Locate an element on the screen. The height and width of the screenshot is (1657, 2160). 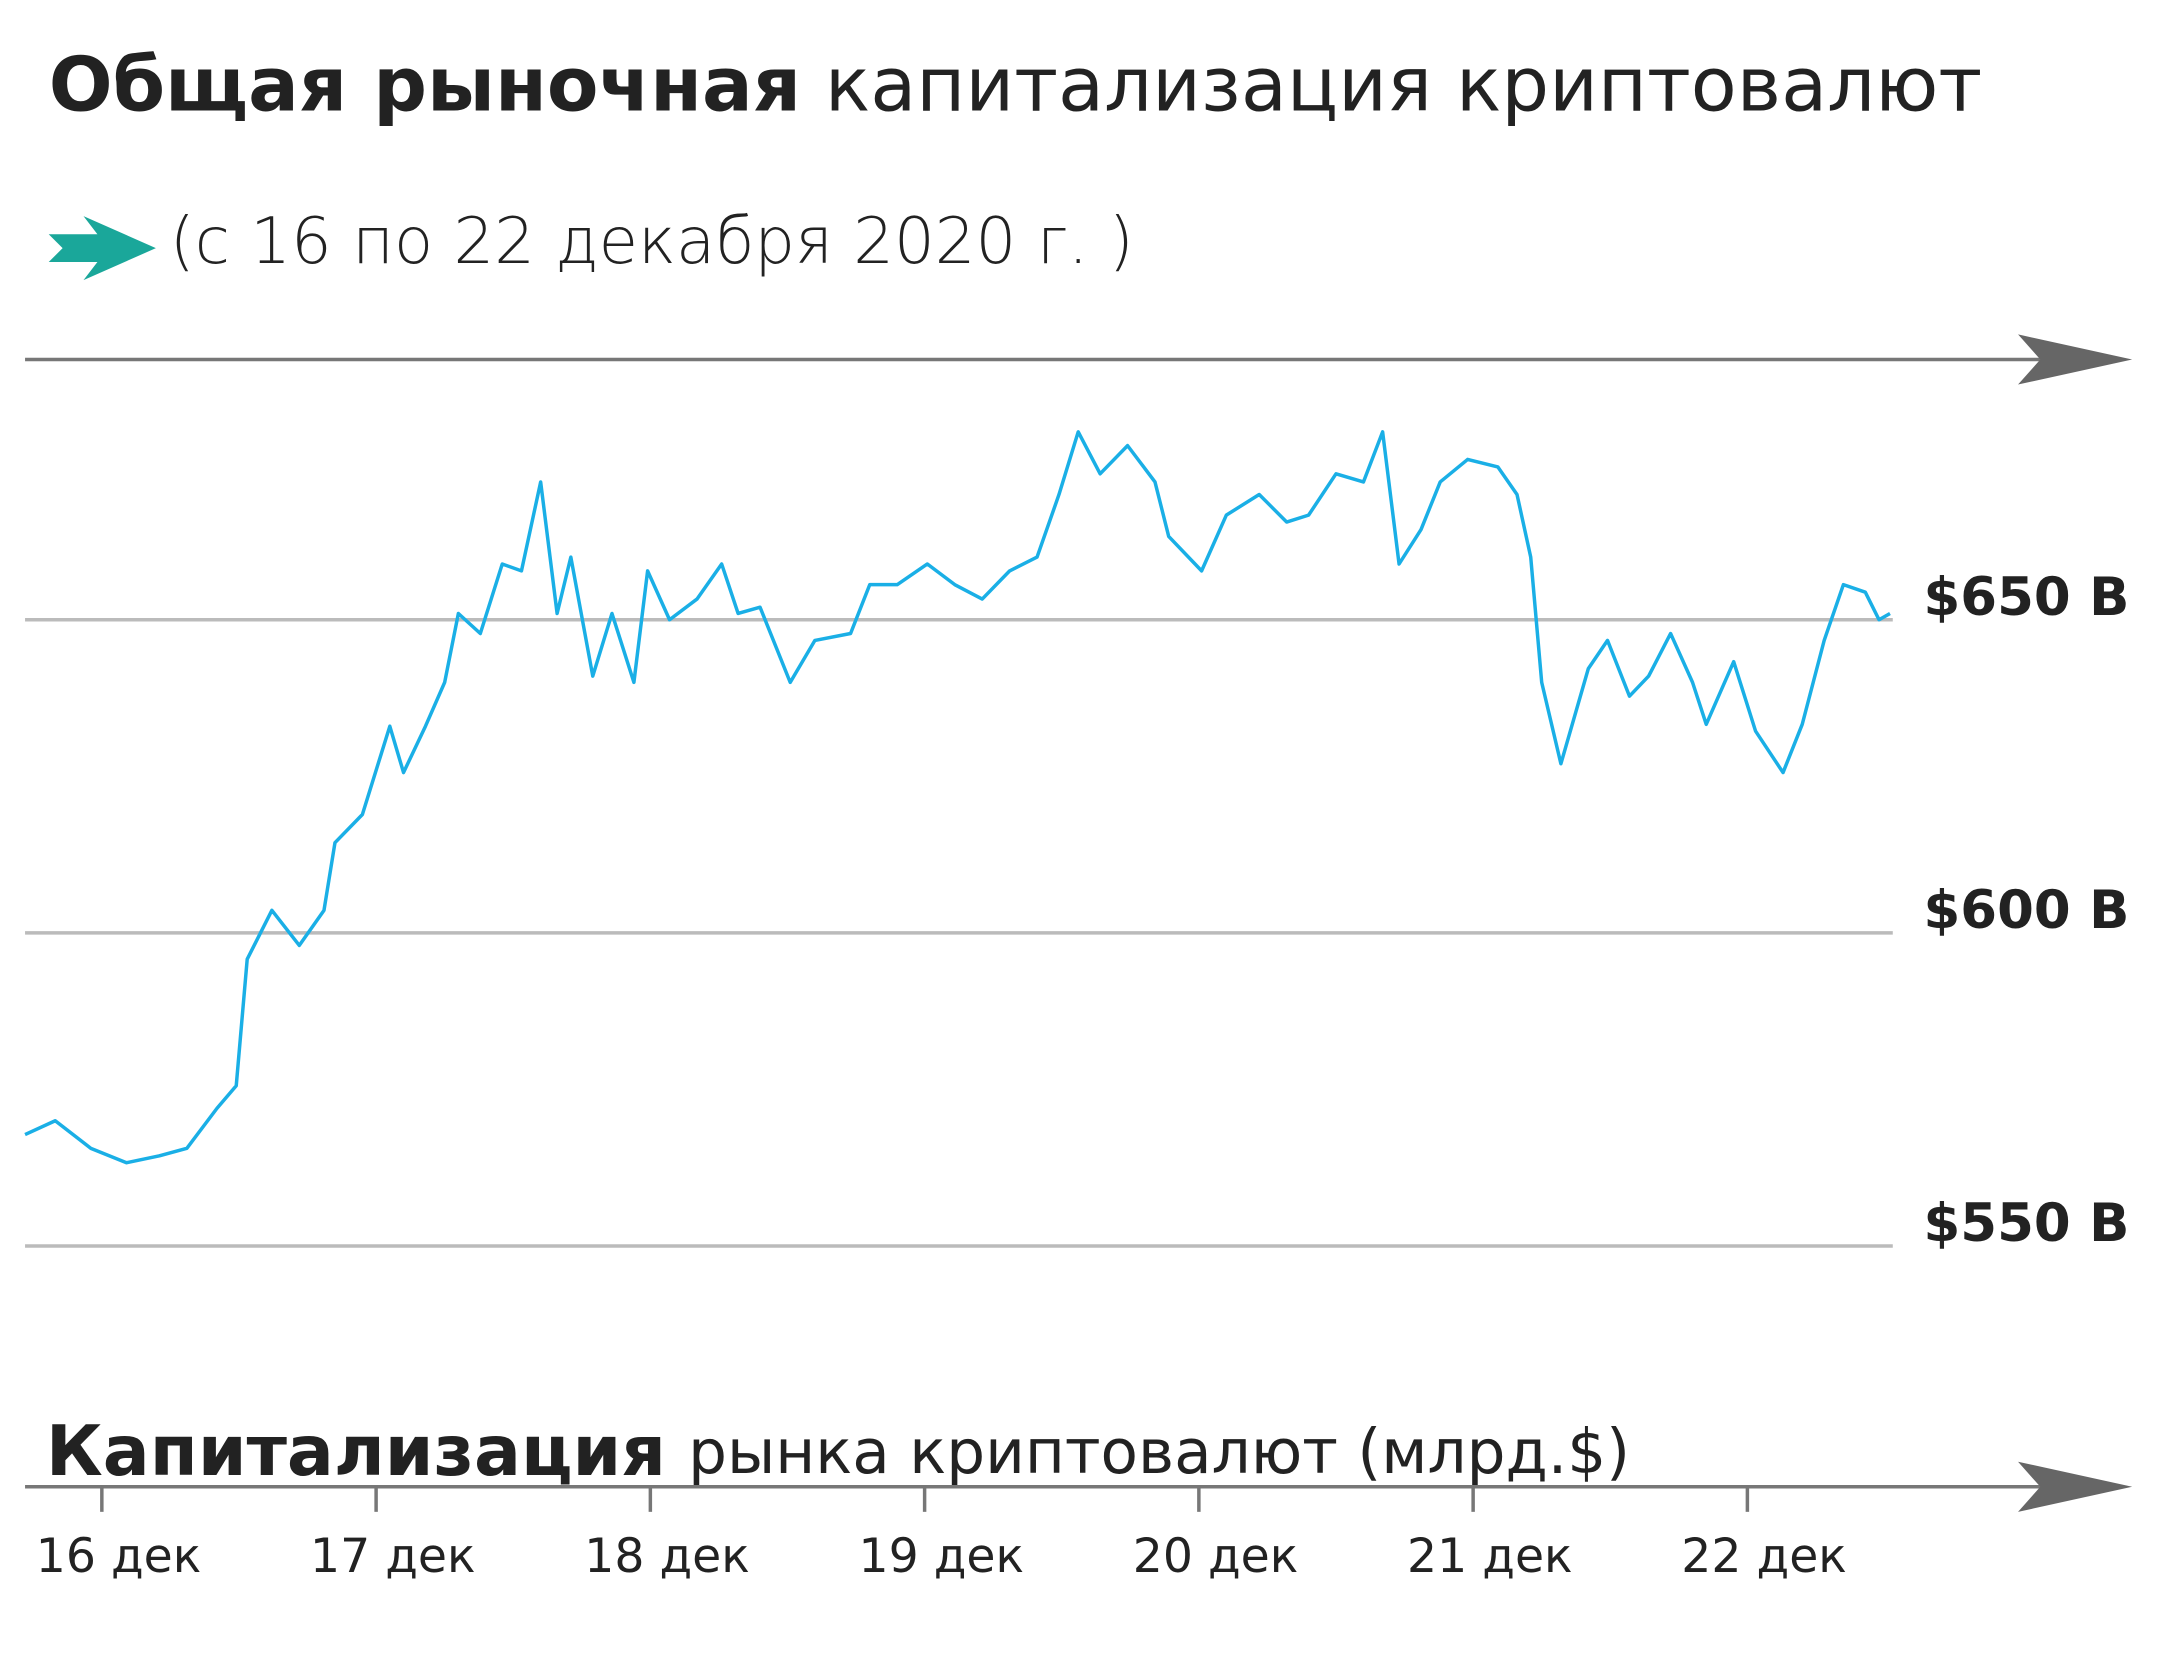
chart-title: Общая рыночная капитализация криптовалют is located at coordinates (1015, 84).